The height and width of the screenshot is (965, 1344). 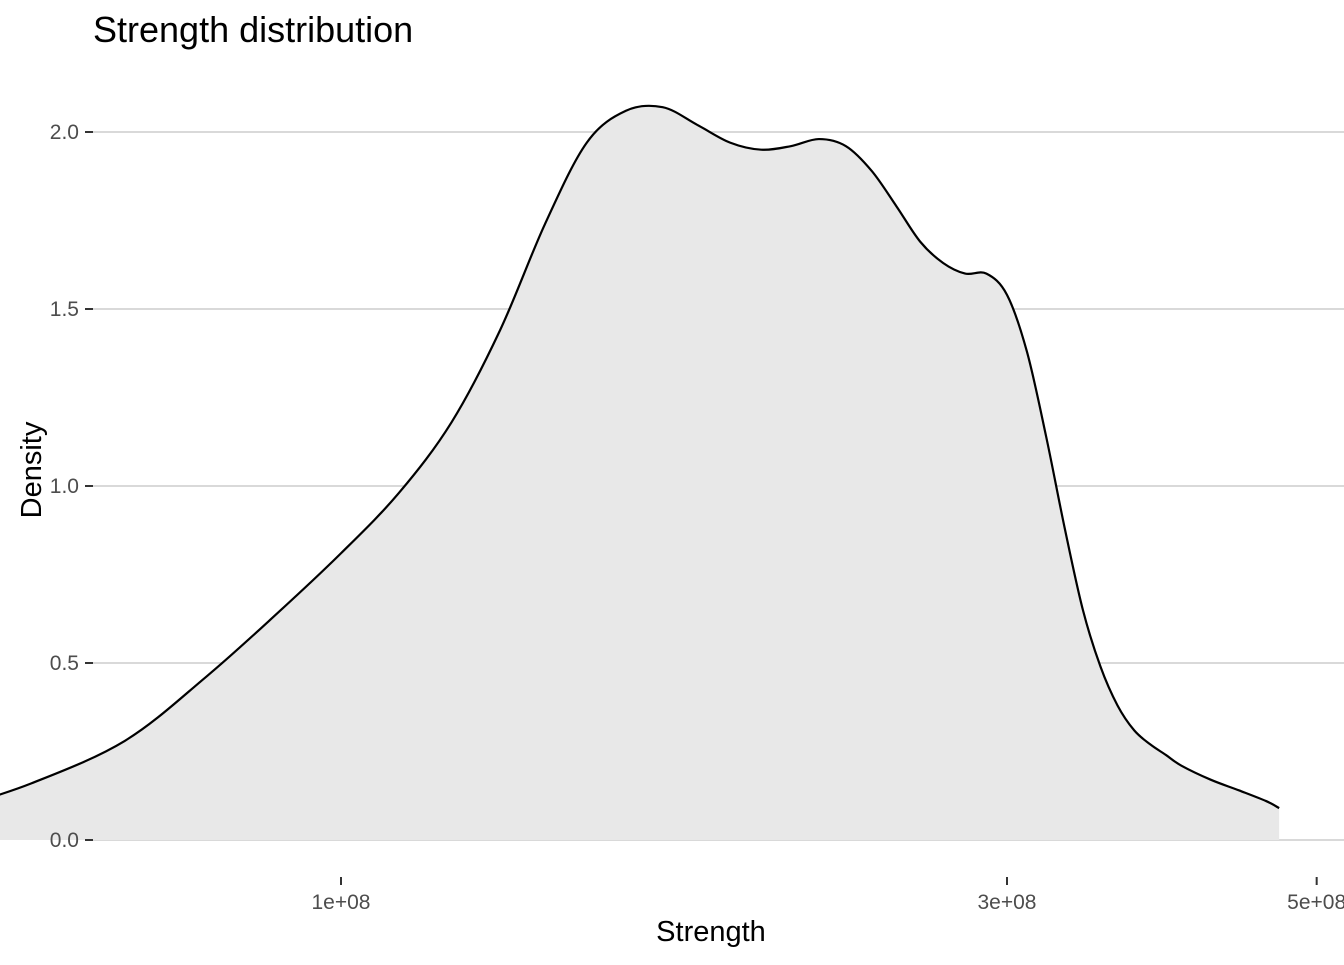 I want to click on x-axis-title: Strength, so click(x=711, y=932).